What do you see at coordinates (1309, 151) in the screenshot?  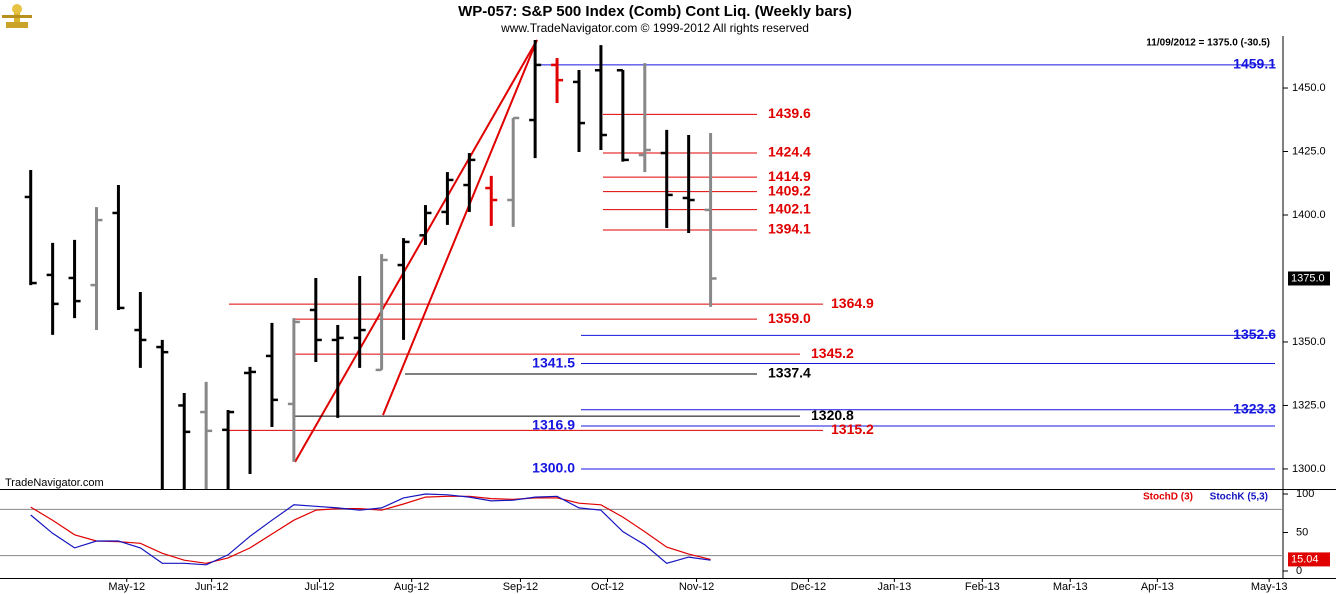 I see `y-tick-label: 1425.0` at bounding box center [1309, 151].